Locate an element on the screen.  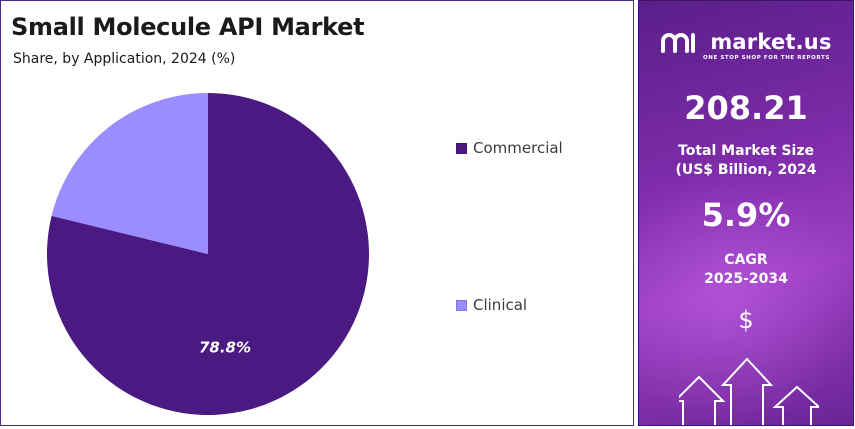
brand-tagline: ONE STOP SHOP FOR THE REPORTS is located at coordinates (766, 58).